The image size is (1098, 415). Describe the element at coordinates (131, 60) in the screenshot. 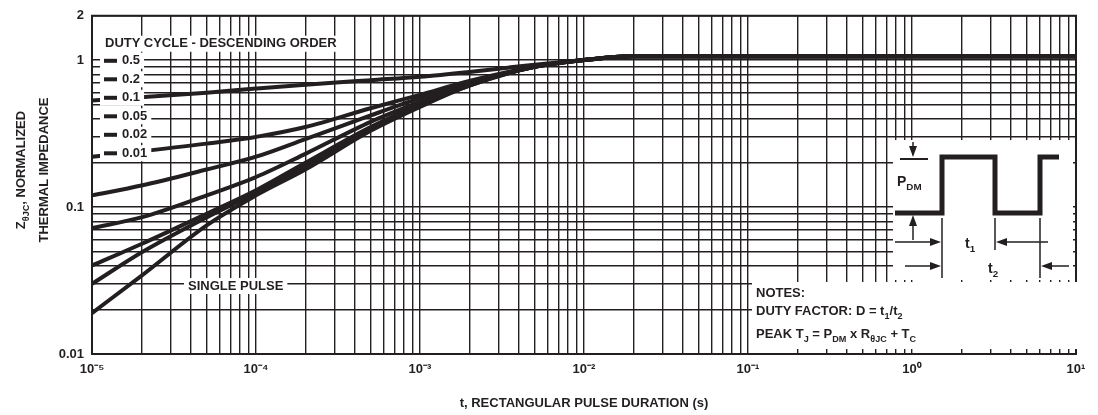

I see `legend-label: 0.5` at that location.